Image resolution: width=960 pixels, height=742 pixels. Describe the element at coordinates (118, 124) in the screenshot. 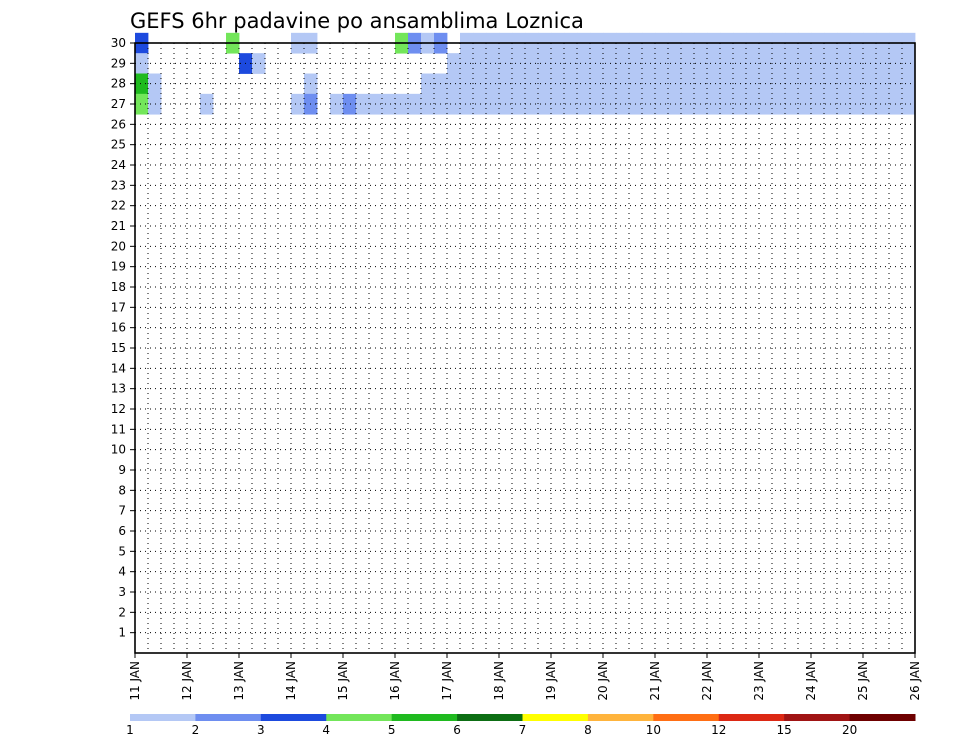

I see `y-tick-label: 26` at that location.